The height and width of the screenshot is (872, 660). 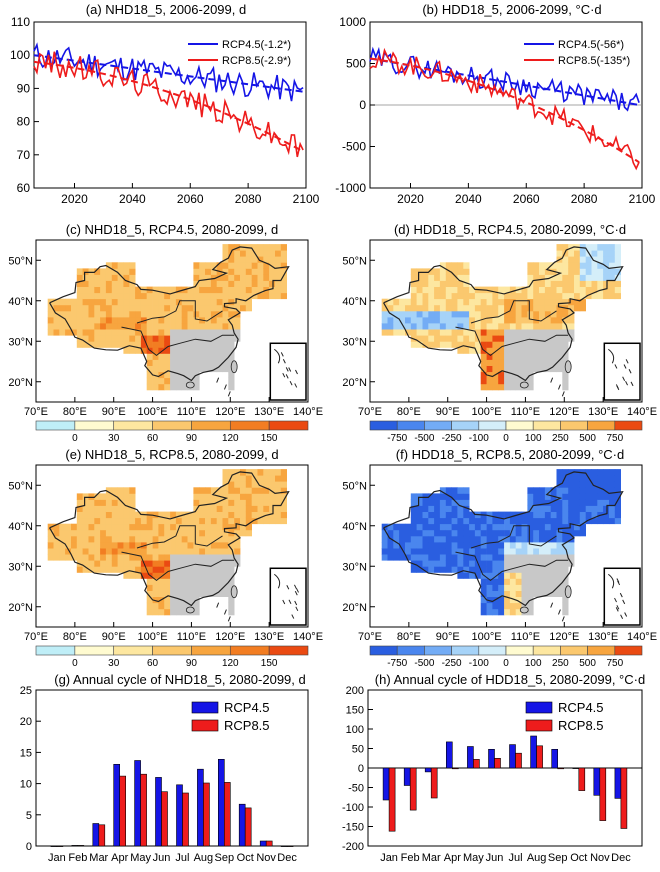 What do you see at coordinates (642, 637) in the screenshot?
I see `lon-tick-label: 140°E` at bounding box center [642, 637].